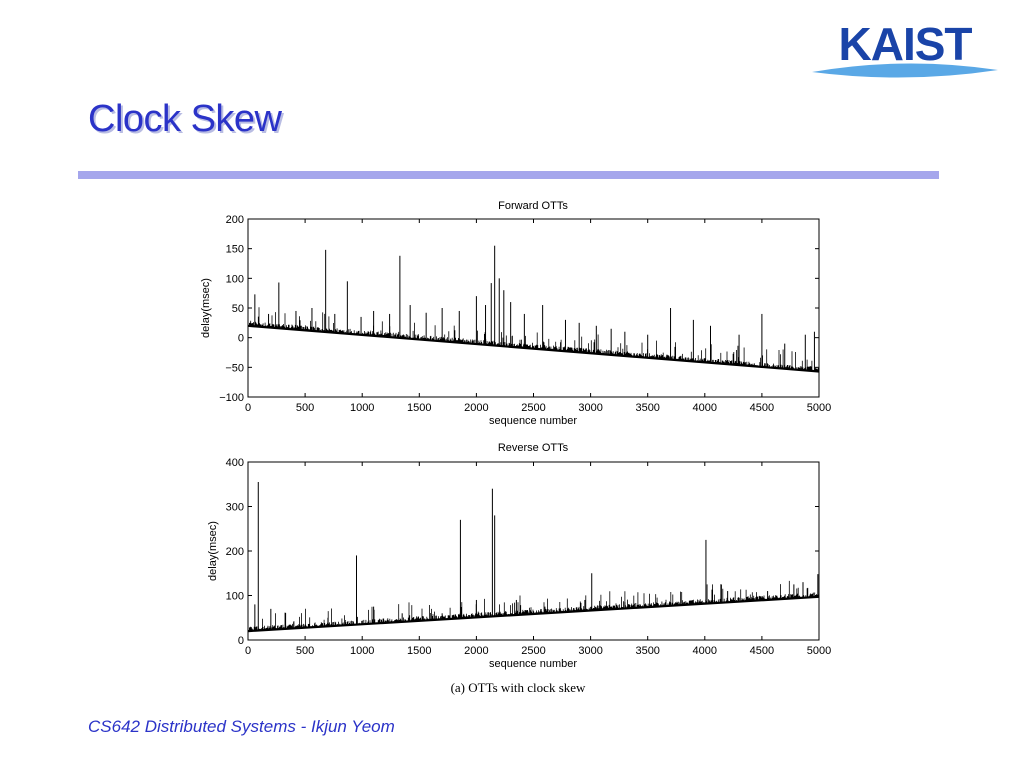  What do you see at coordinates (241, 726) in the screenshot?
I see `footer-text: CS642 Distributed Systems - Ikjun Yeom` at bounding box center [241, 726].